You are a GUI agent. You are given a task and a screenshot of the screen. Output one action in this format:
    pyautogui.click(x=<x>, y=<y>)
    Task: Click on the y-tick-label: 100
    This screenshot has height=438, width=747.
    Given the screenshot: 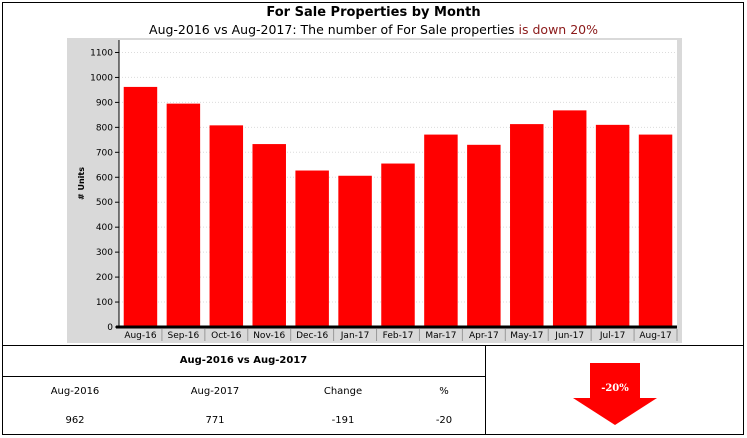 What is the action you would take?
    pyautogui.click(x=104, y=303)
    